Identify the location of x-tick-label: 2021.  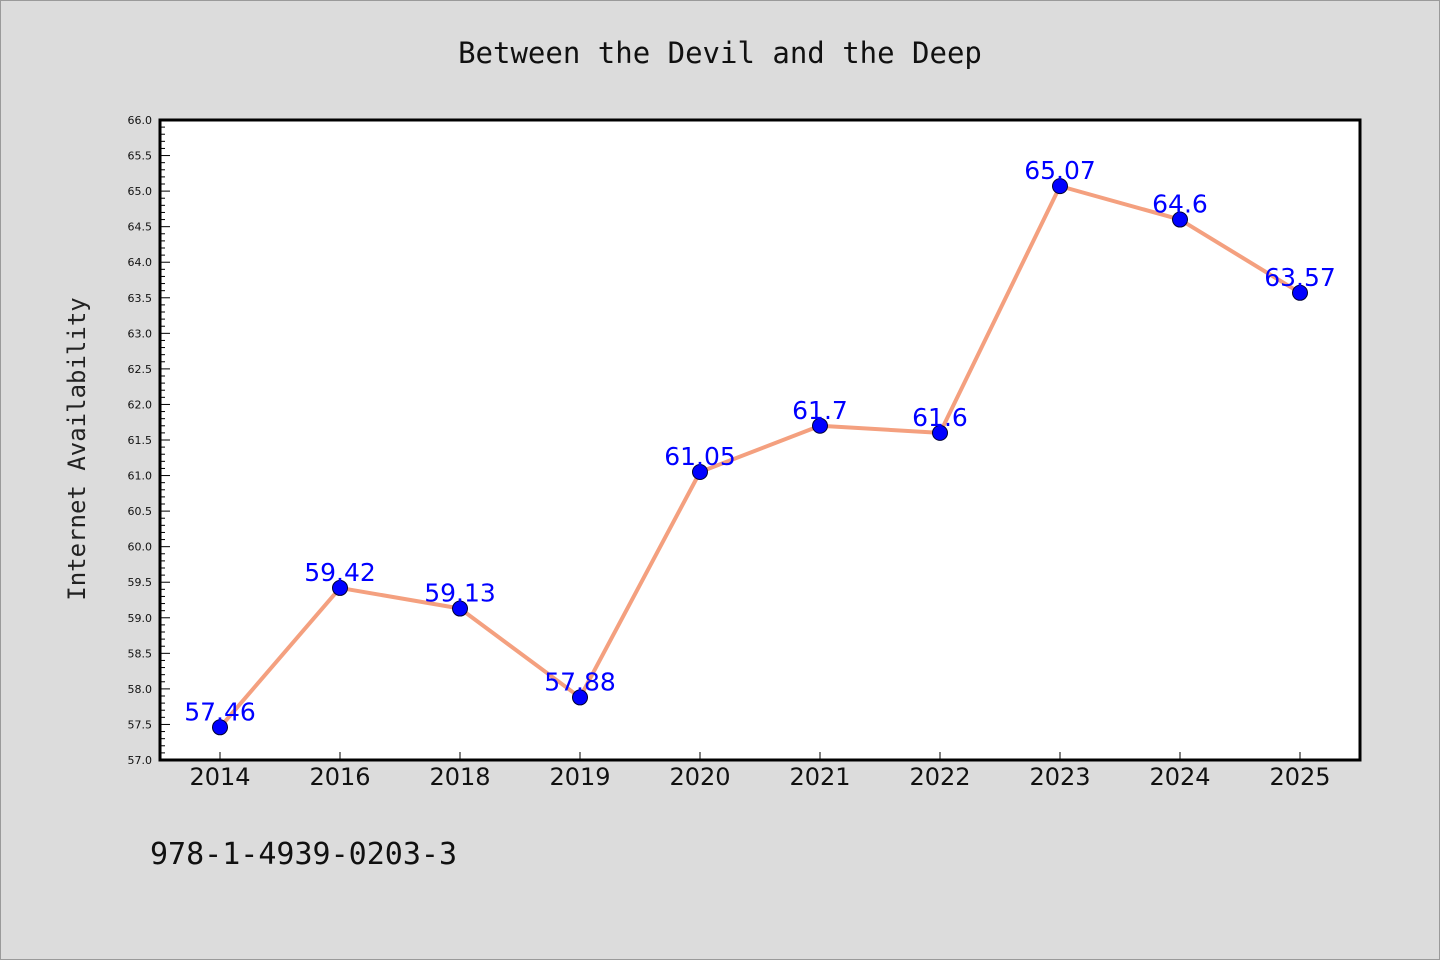
(819, 777).